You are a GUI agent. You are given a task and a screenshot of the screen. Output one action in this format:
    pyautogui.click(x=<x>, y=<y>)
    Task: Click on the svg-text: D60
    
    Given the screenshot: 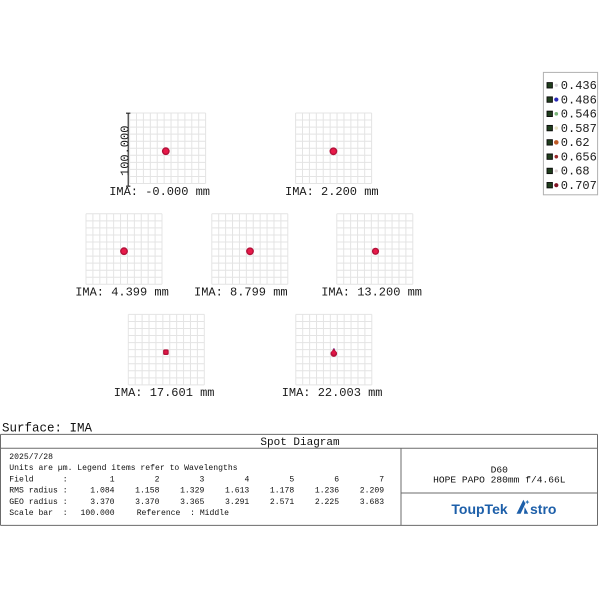 What is the action you would take?
    pyautogui.click(x=500, y=470)
    